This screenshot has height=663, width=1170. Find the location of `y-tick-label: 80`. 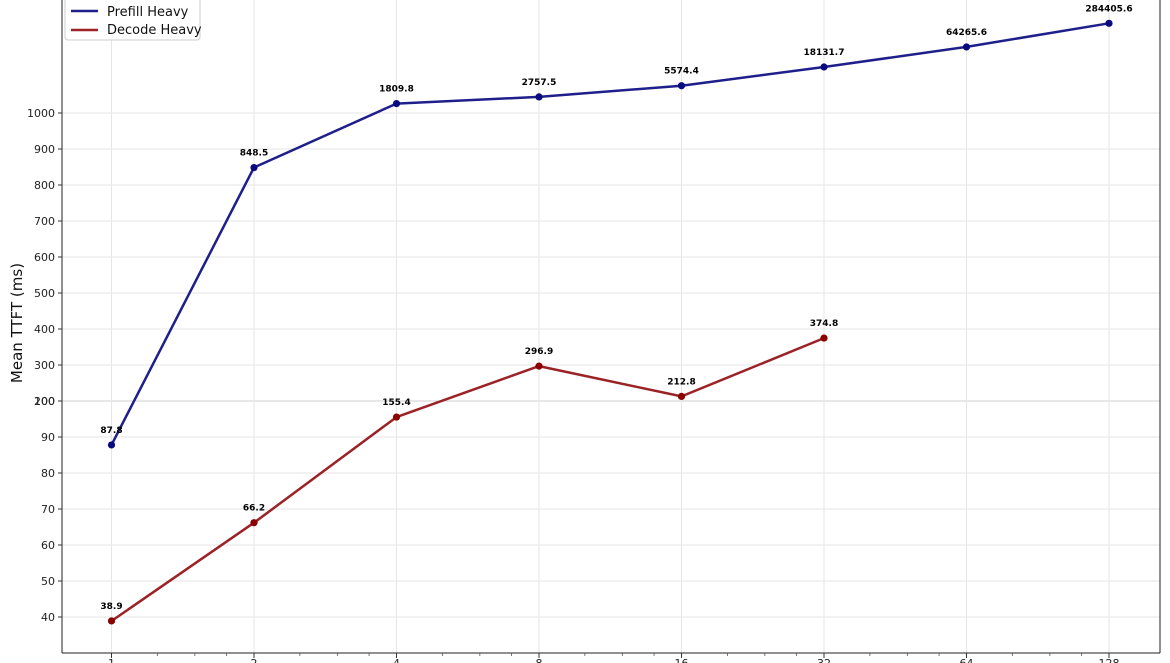

y-tick-label: 80 is located at coordinates (48, 473).